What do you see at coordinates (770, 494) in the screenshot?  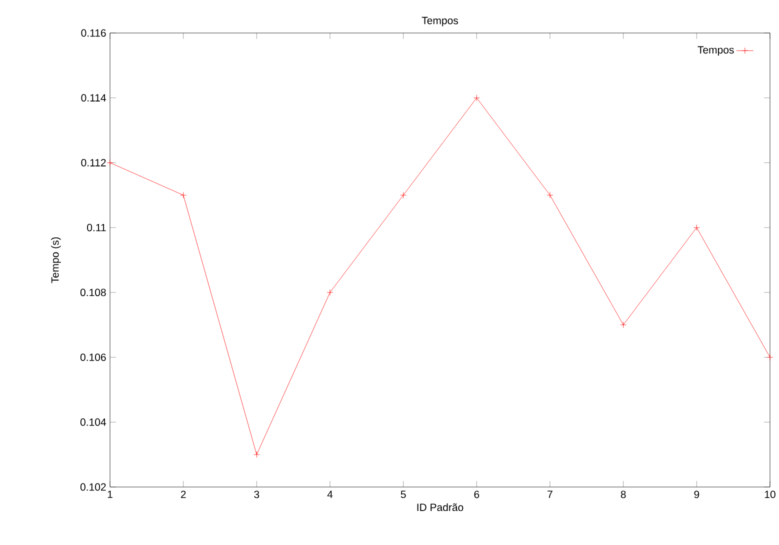 I see `x-tick-label: 10` at bounding box center [770, 494].